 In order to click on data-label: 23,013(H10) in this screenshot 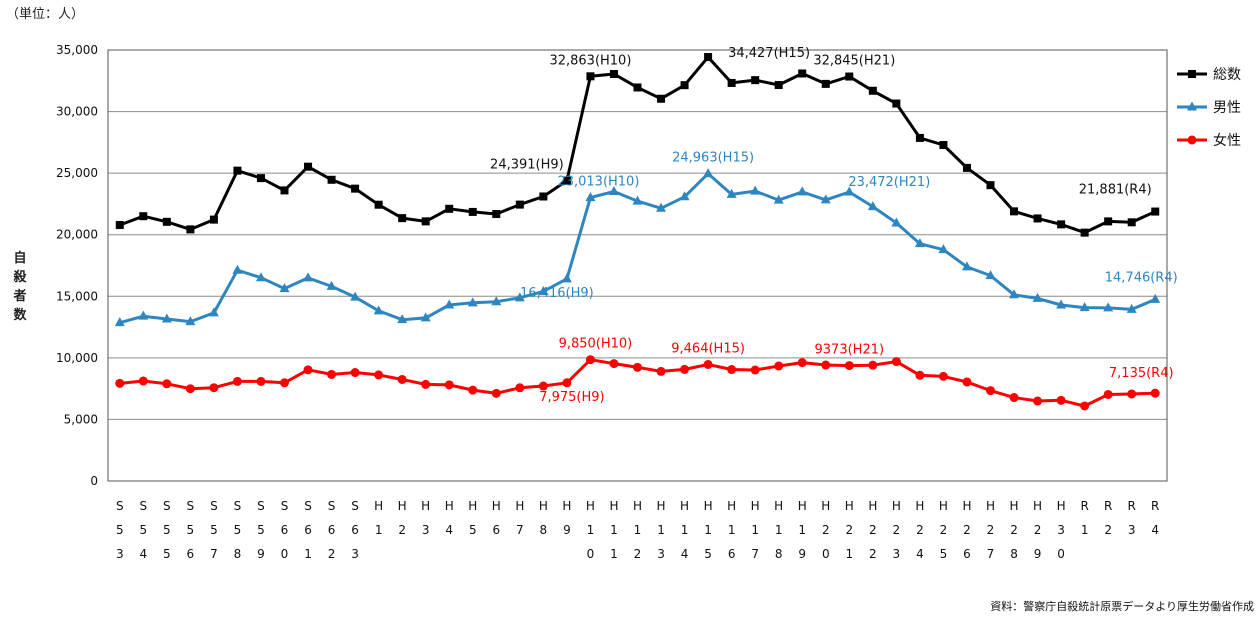, I will do `click(598, 182)`.